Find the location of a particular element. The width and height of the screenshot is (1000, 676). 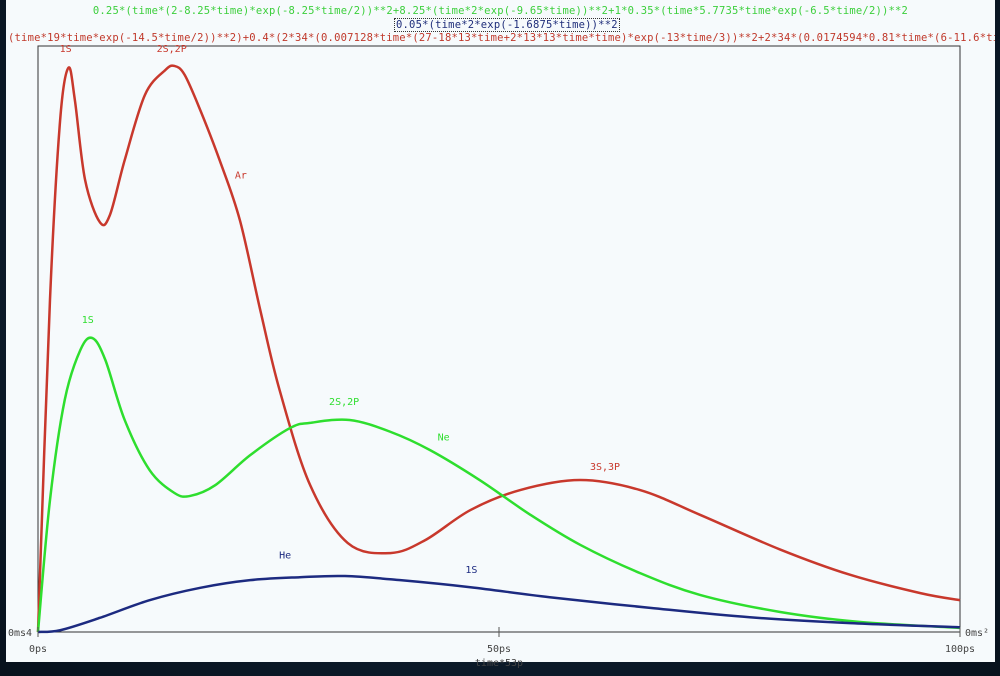

y-left-label: 0ms4 is located at coordinates (20, 633).